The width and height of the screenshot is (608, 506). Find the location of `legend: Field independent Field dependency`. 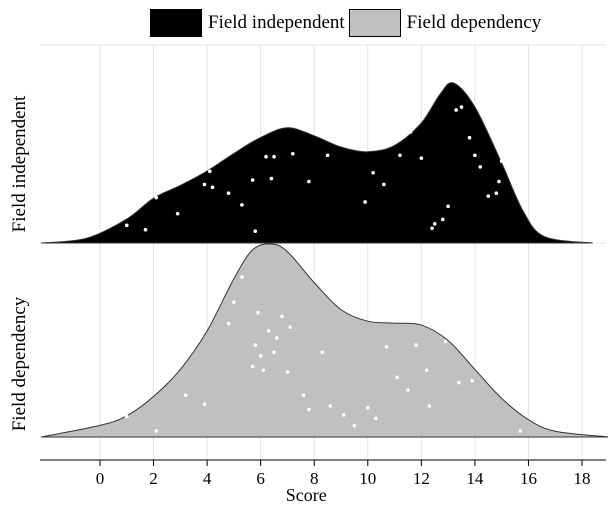

legend: Field independent Field dependency is located at coordinates (347, 23).